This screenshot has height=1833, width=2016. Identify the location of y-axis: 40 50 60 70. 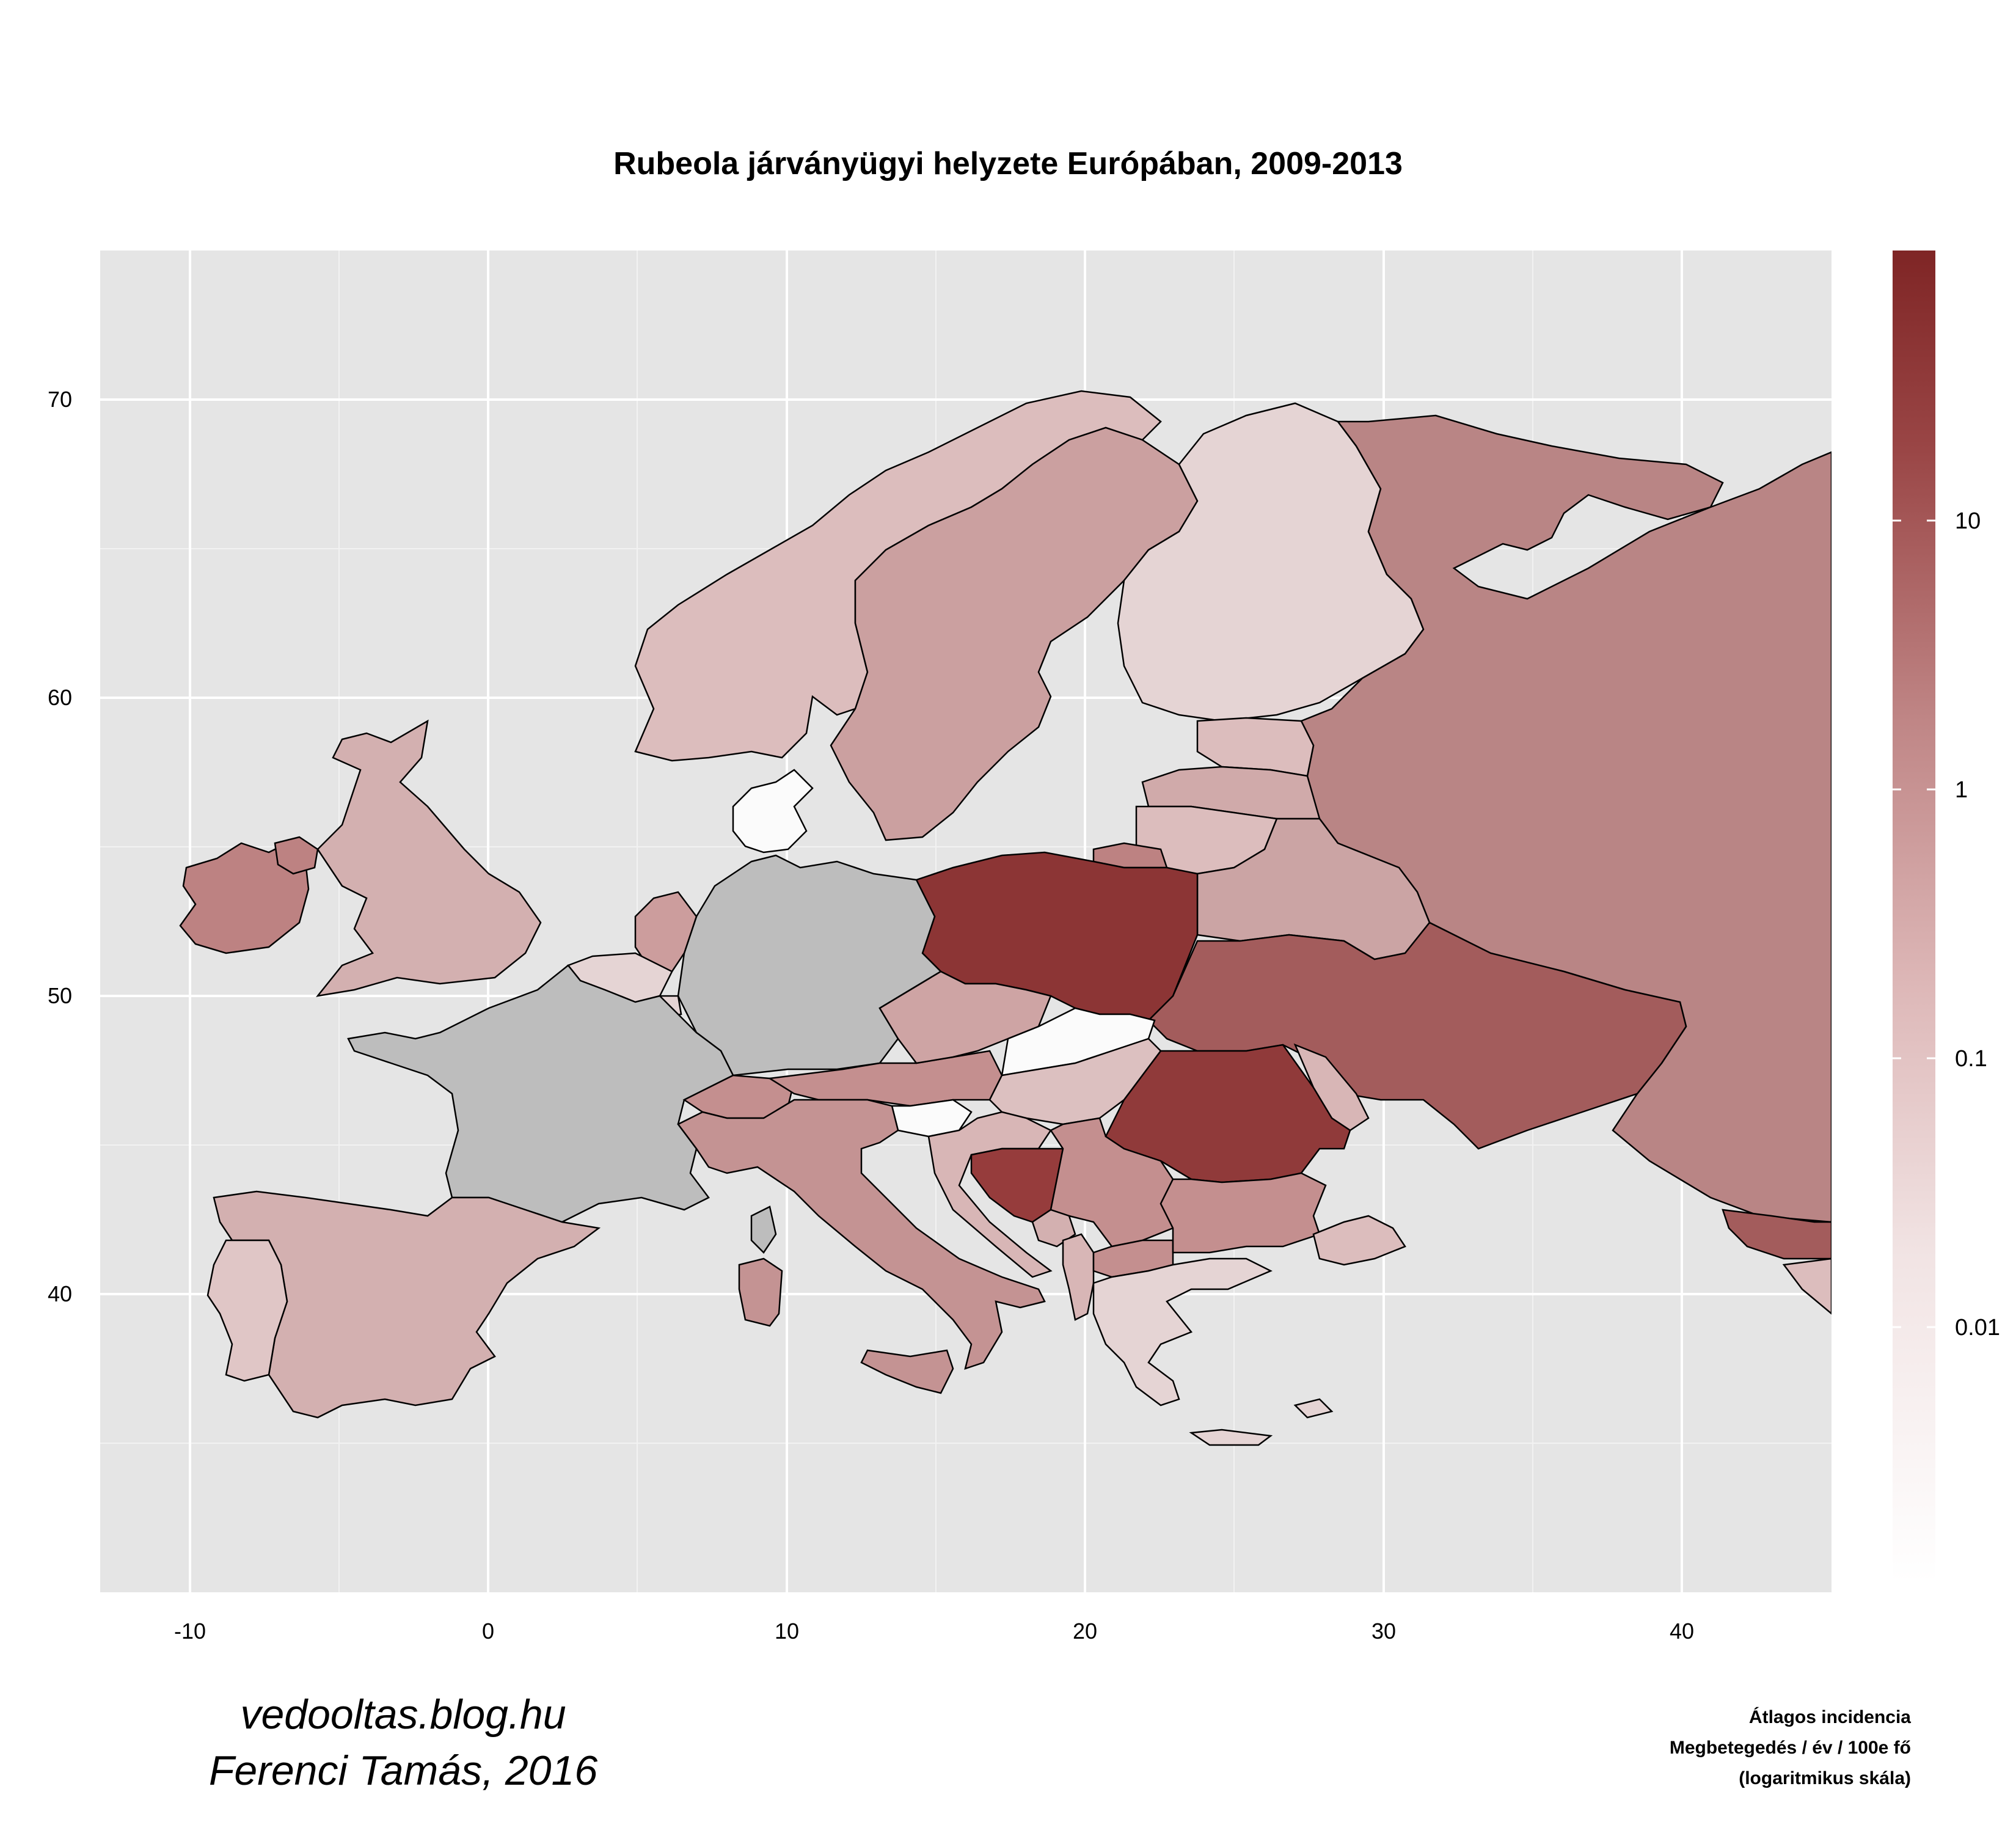
(60, 846).